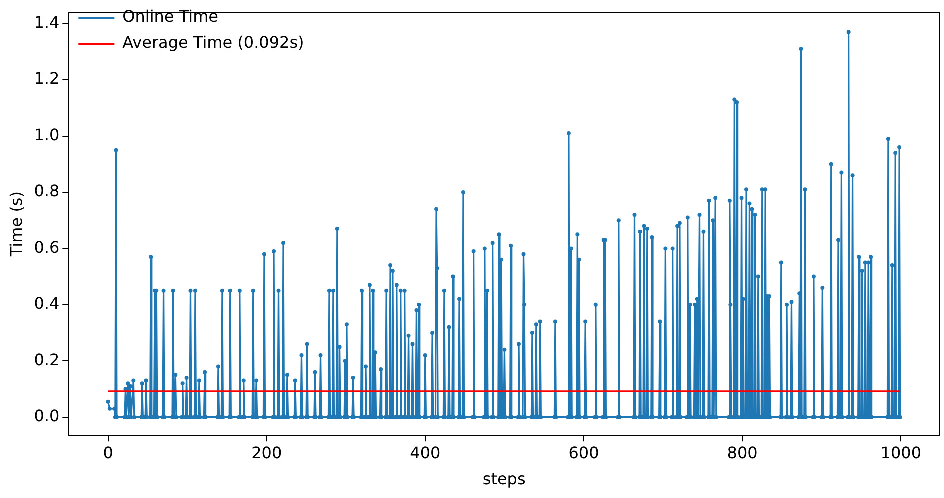 Image resolution: width=944 pixels, height=498 pixels. Describe the element at coordinates (47, 416) in the screenshot. I see `y-tick-label: 0.0` at that location.